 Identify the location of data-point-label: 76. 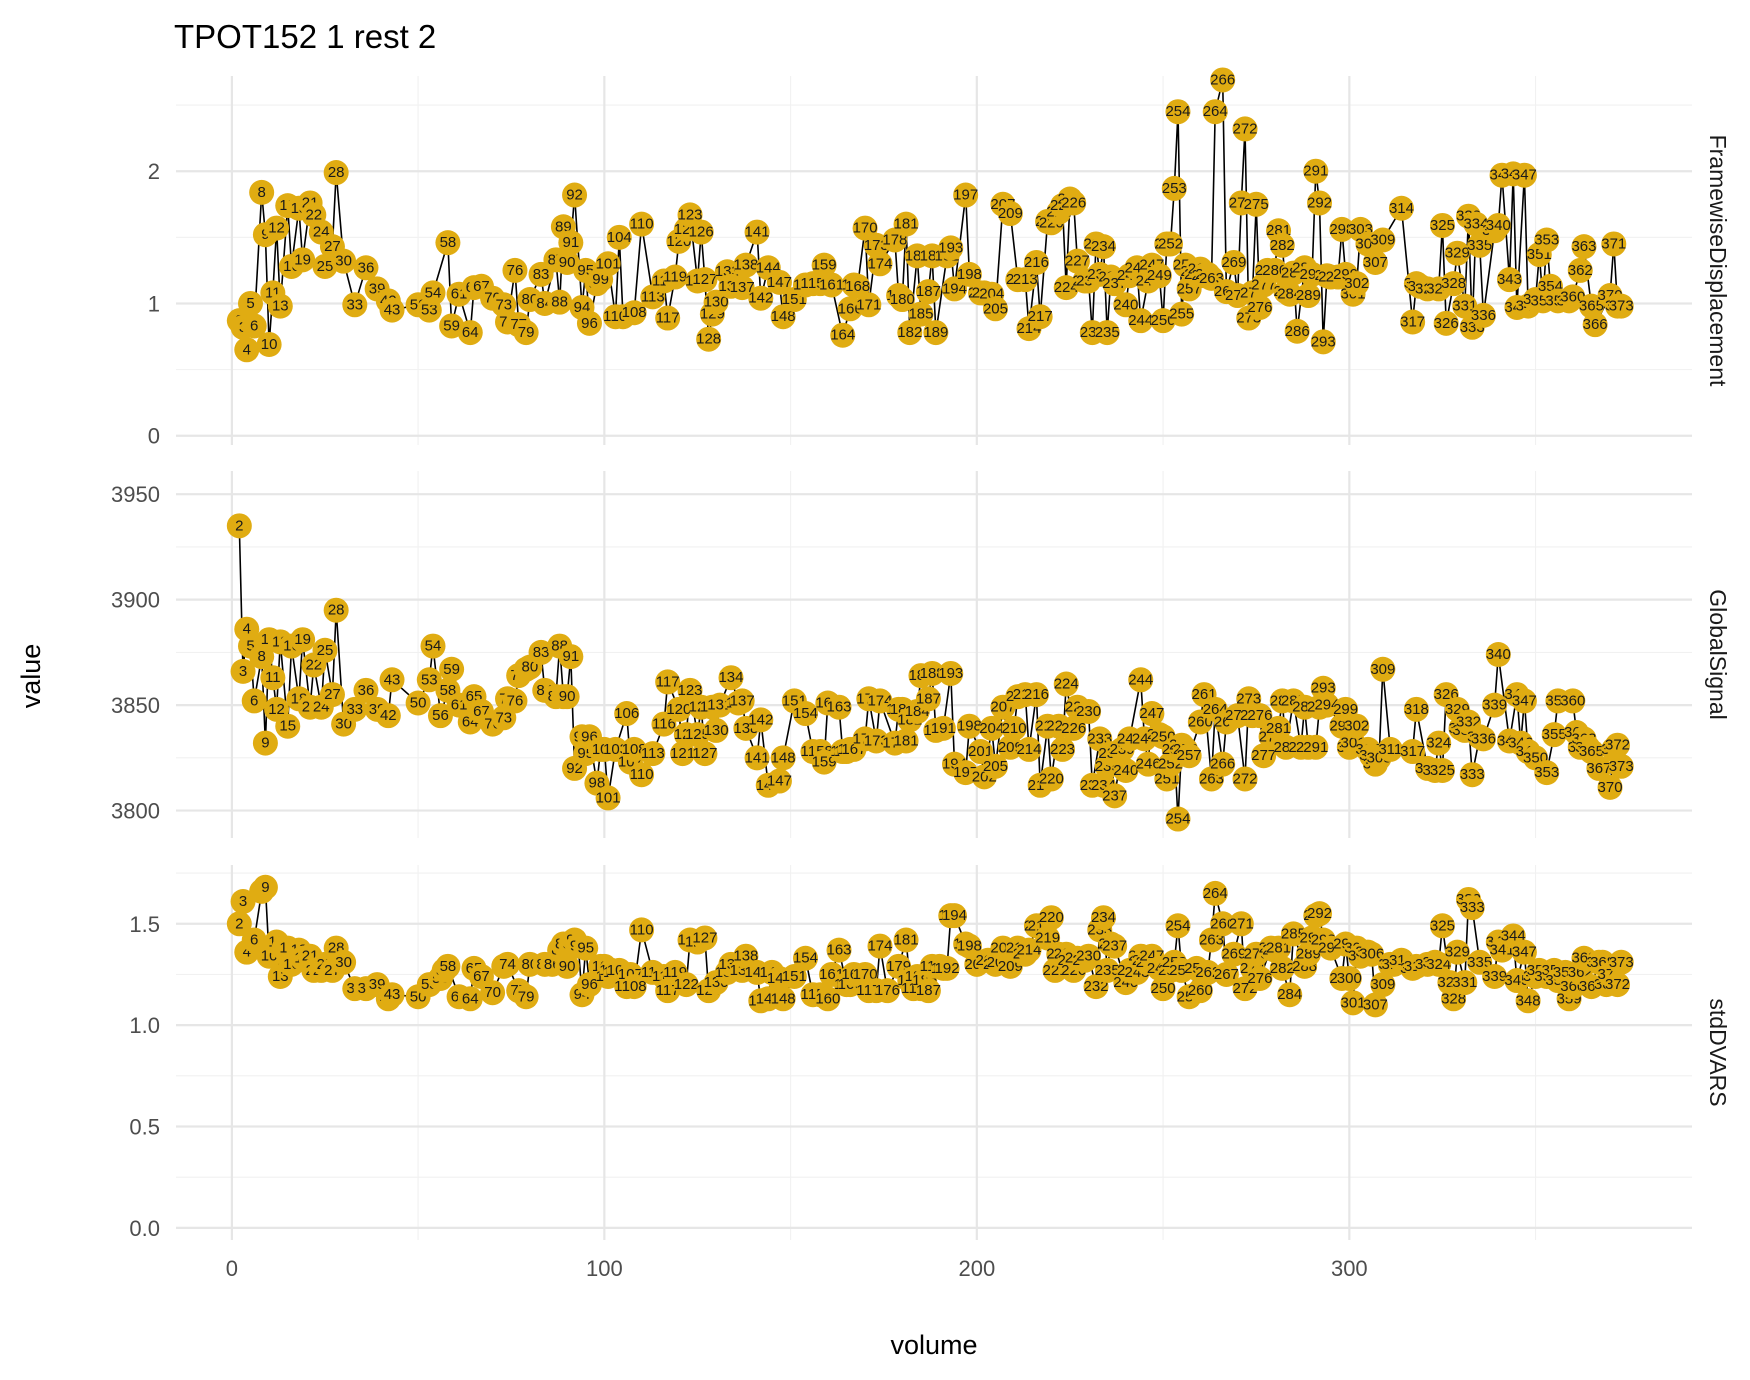
(515, 270).